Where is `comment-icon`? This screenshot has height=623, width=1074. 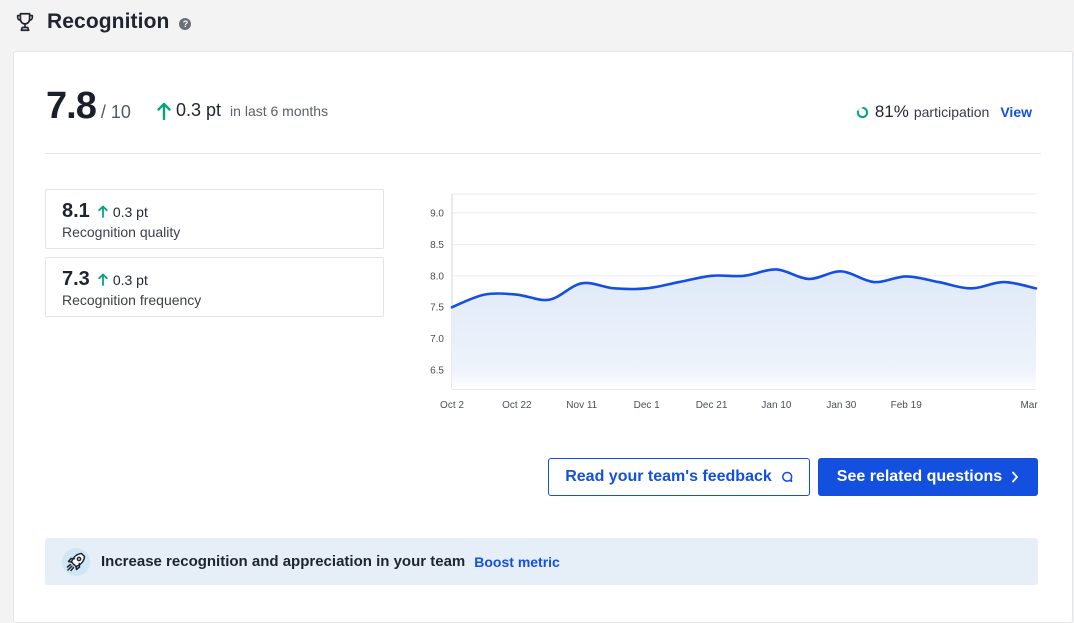 comment-icon is located at coordinates (787, 477).